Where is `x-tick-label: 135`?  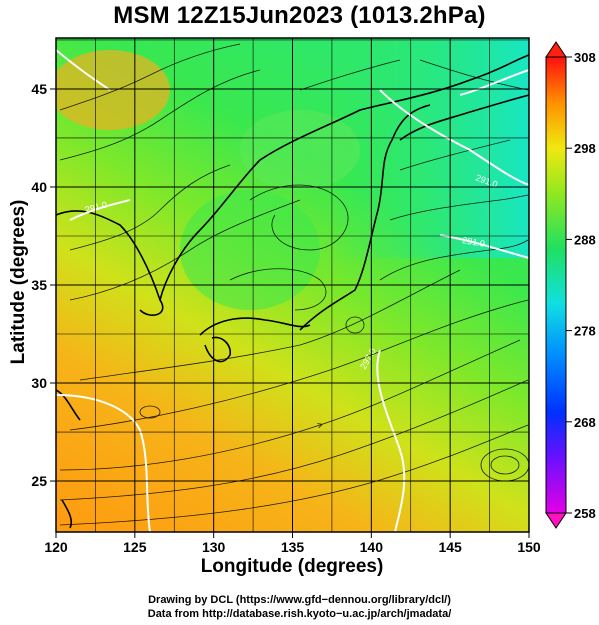 x-tick-label: 135 is located at coordinates (293, 547).